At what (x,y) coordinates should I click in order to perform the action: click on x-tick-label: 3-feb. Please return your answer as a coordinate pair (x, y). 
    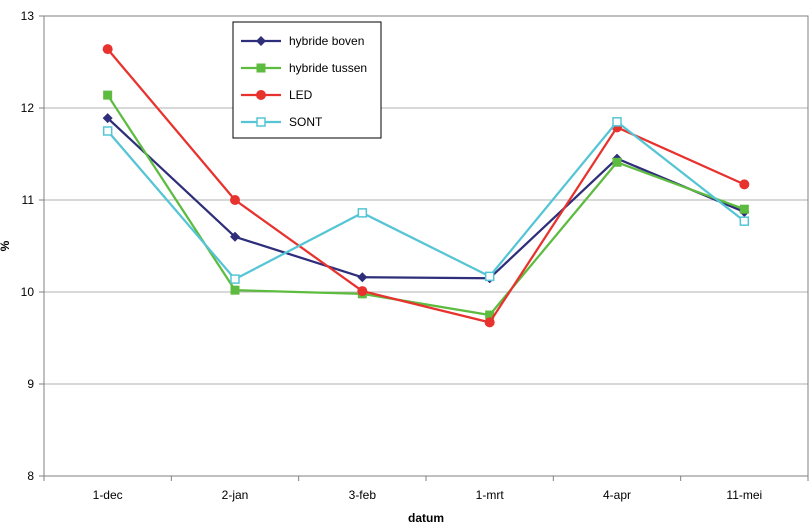
    Looking at the image, I should click on (363, 495).